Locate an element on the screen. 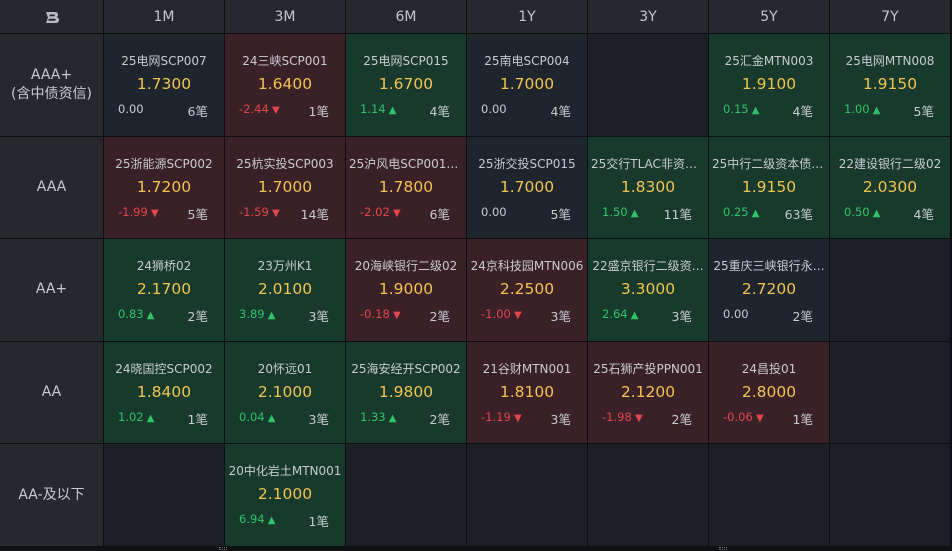 The width and height of the screenshot is (952, 551). yield-change-value: 0.04 is located at coordinates (252, 416).